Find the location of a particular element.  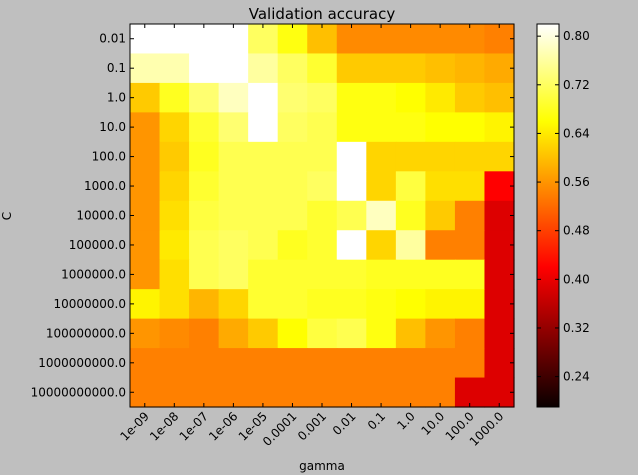

colorbar-tick-label: 0.40 is located at coordinates (576, 279).